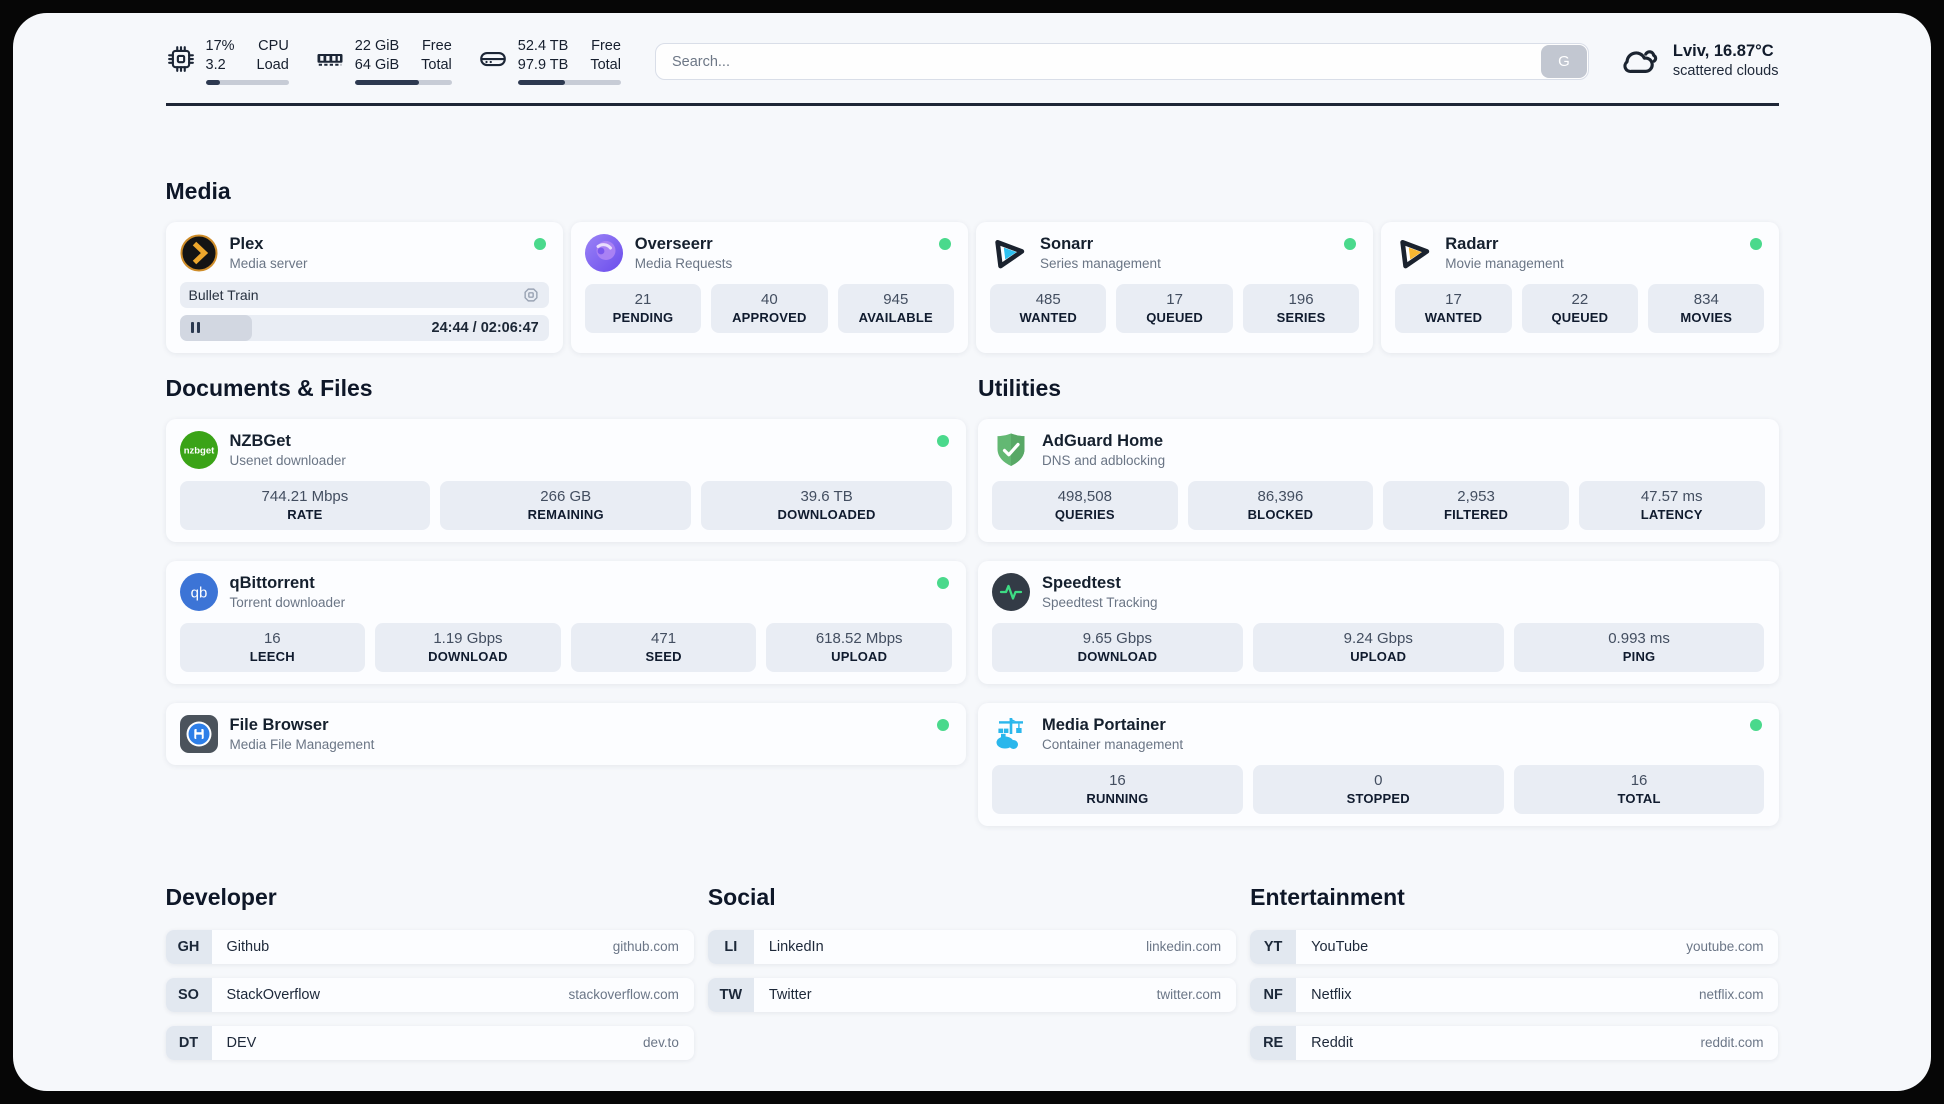  Describe the element at coordinates (436, 46) in the screenshot. I see `memory-free-label: Free` at that location.